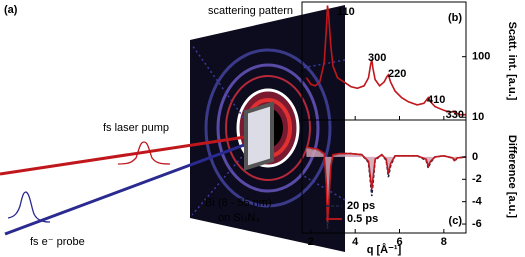  Describe the element at coordinates (475, 157) in the screenshot. I see `y-tick-label: 0` at that location.